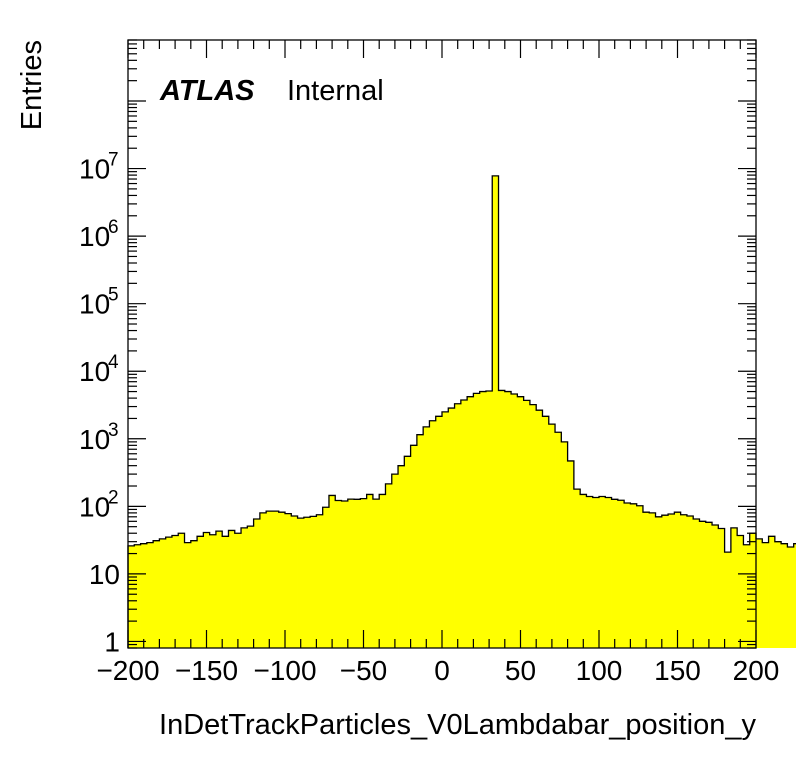 Image resolution: width=796 pixels, height=772 pixels. I want to click on x-tick-labels: −200 −150 −100 −50 0 50 100 150 200, so click(437, 670).